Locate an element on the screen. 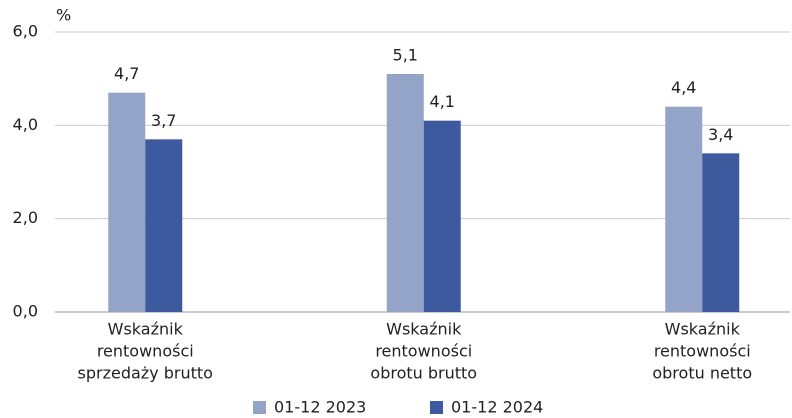 This screenshot has height=418, width=792. x-tick-label: sprzedaży brutto is located at coordinates (145, 373).